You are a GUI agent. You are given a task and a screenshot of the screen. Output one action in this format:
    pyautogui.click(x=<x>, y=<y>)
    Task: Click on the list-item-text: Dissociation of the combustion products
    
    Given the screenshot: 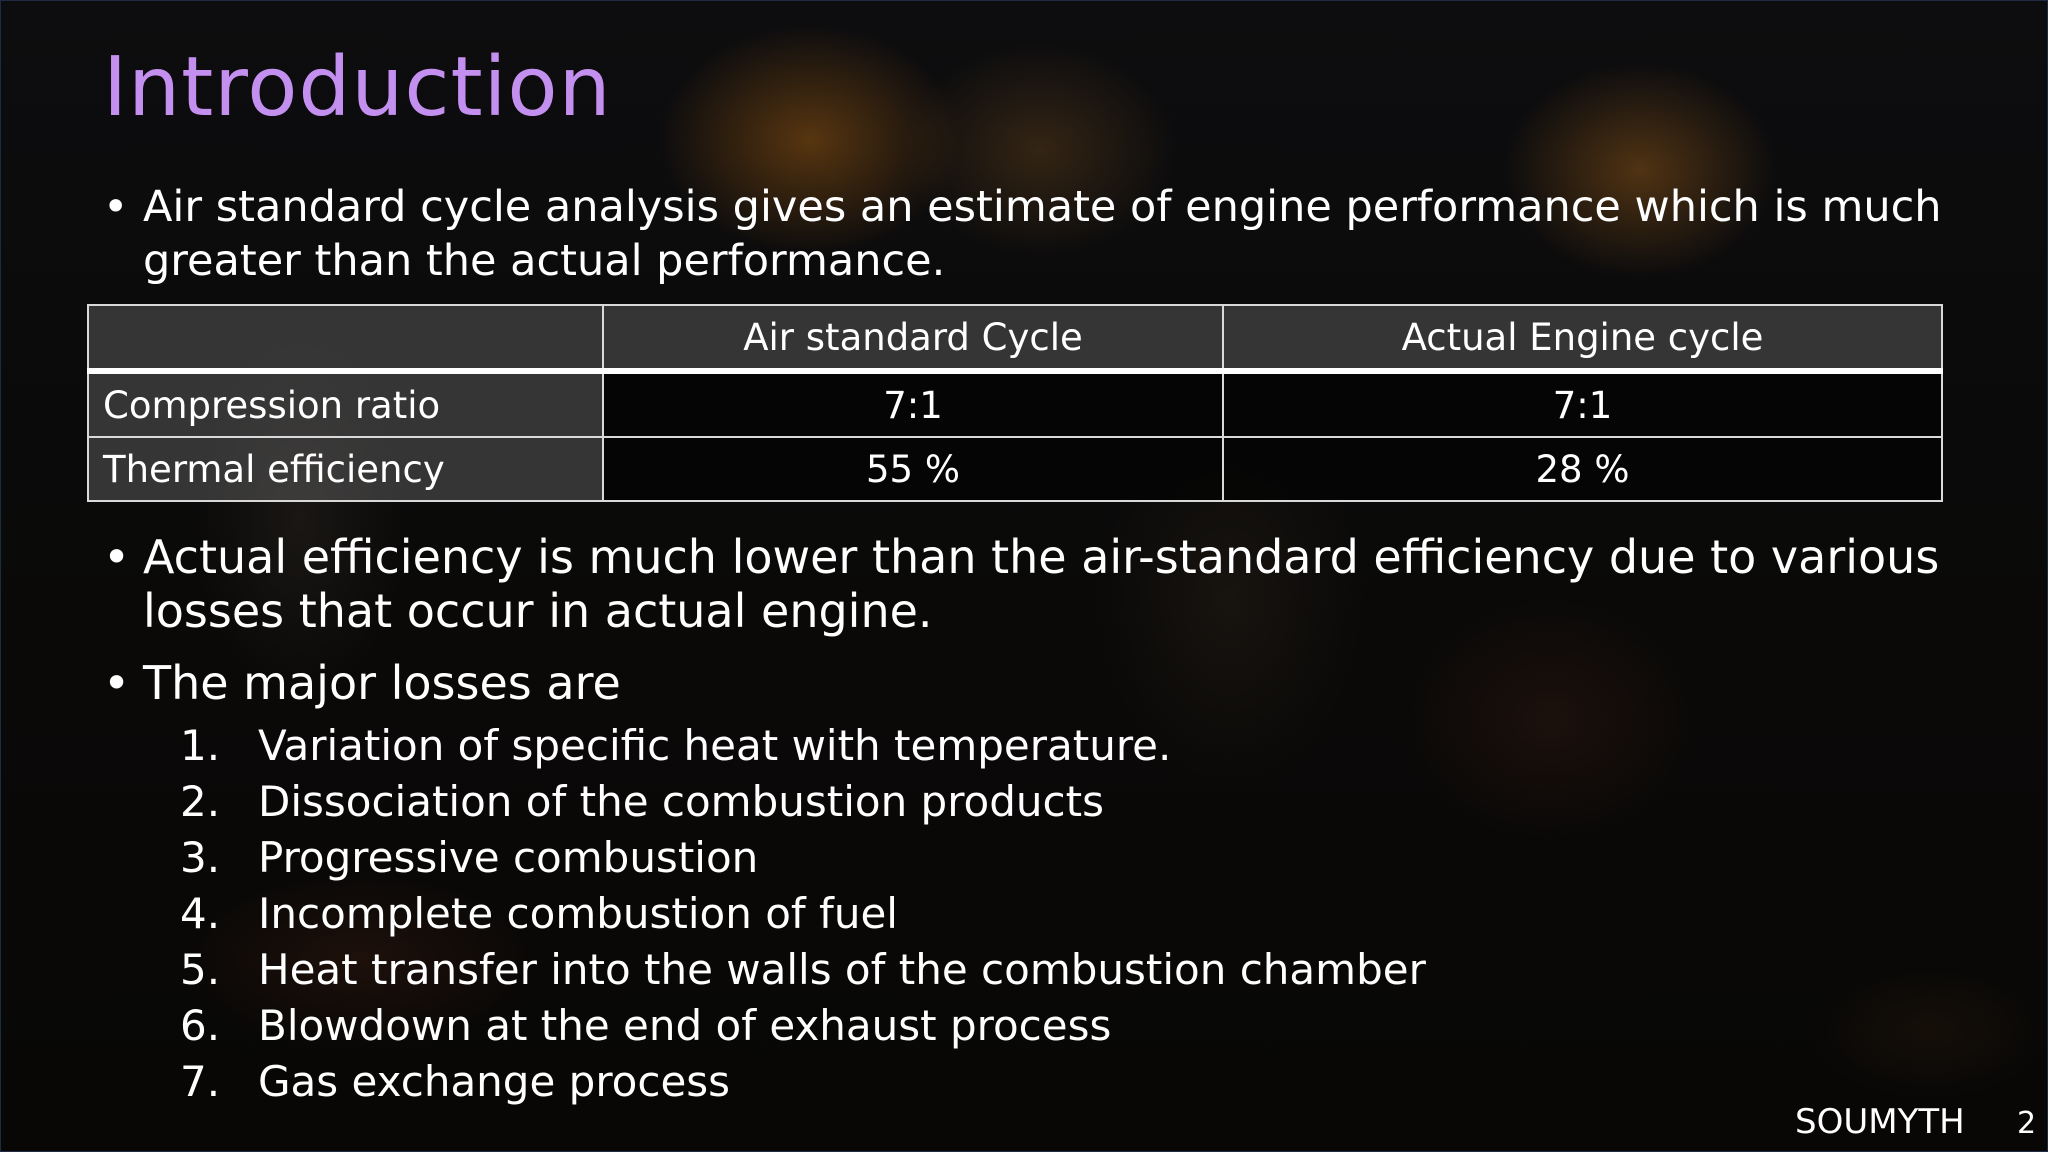 What is the action you would take?
    pyautogui.click(x=681, y=801)
    